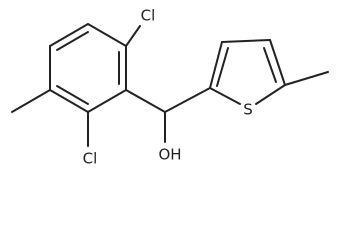 This screenshot has height=240, width=348. What do you see at coordinates (169, 155) in the screenshot?
I see `atom-label: OH` at bounding box center [169, 155].